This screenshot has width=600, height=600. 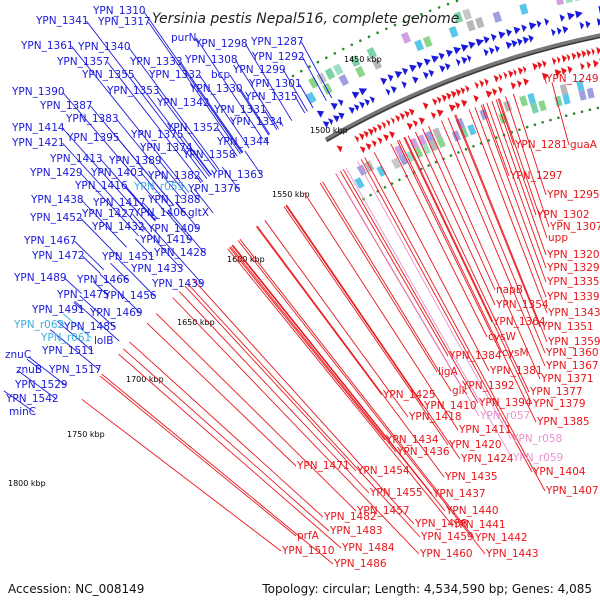 I want to click on right-gene-label: YPN_1411, so click(x=485, y=430).